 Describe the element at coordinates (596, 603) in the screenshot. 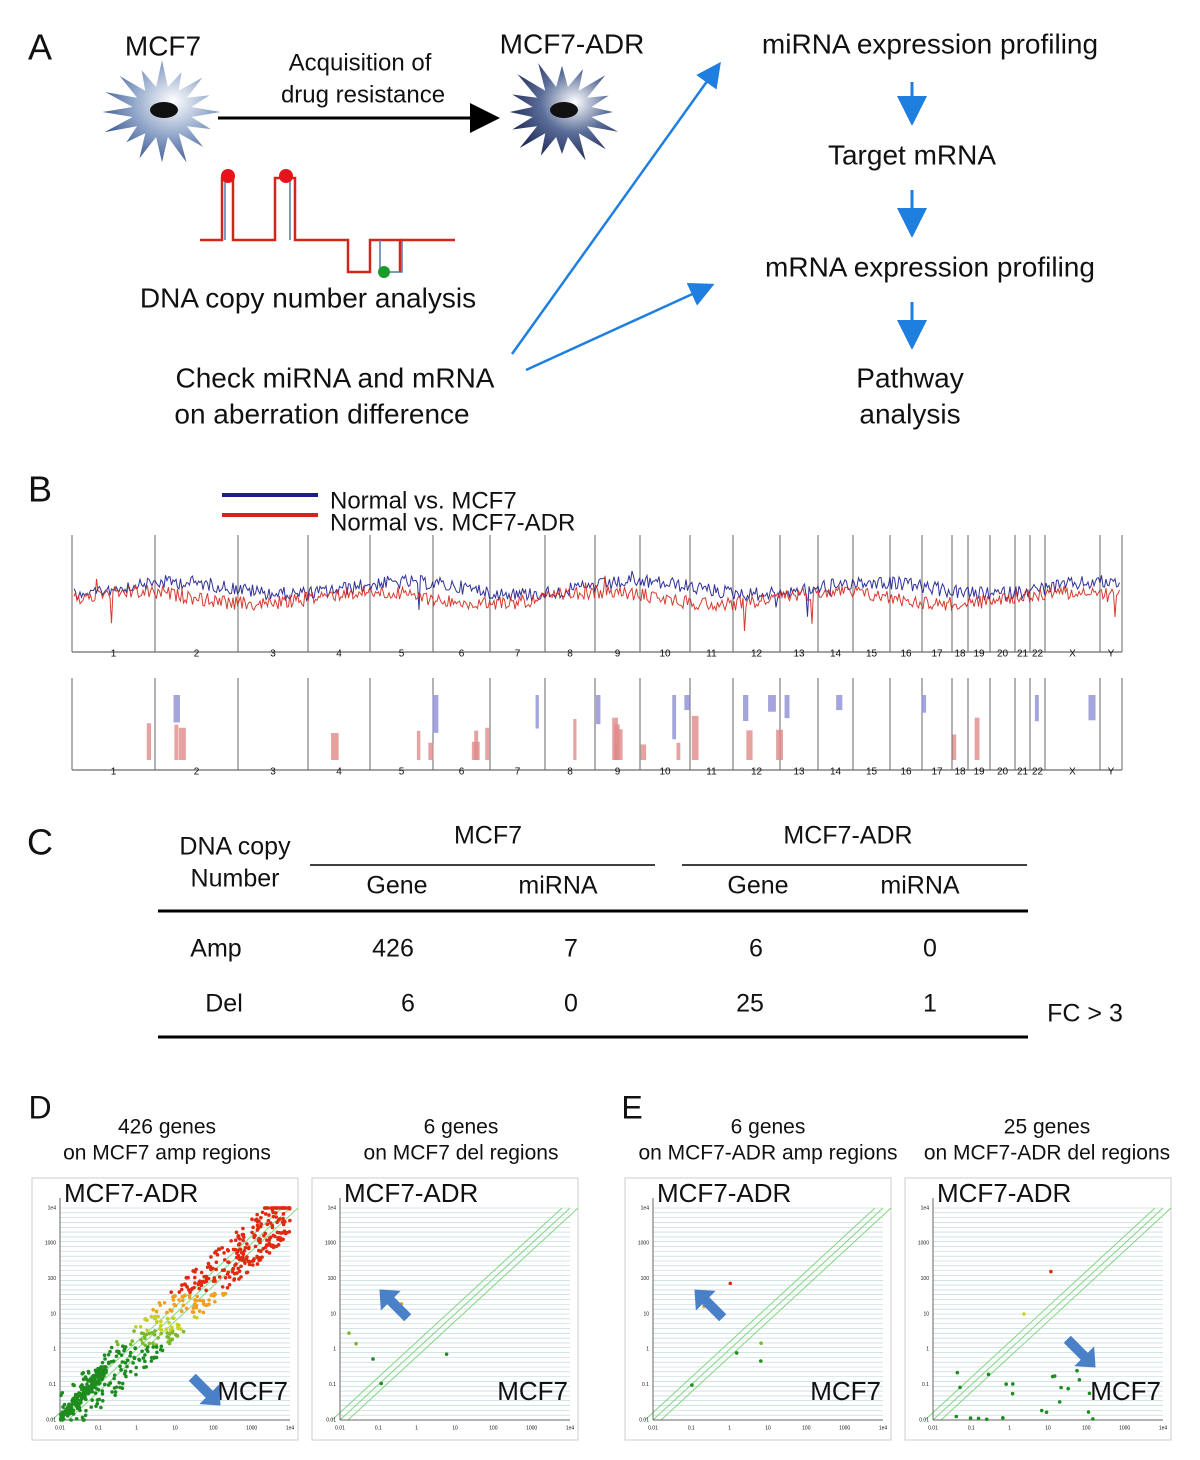

I see `copy-number-track` at that location.